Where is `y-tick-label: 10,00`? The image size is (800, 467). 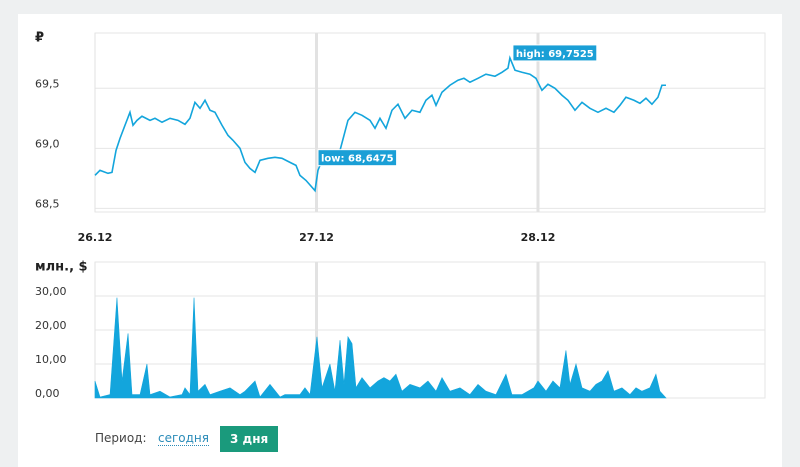
y-tick-label: 10,00 is located at coordinates (51, 359).